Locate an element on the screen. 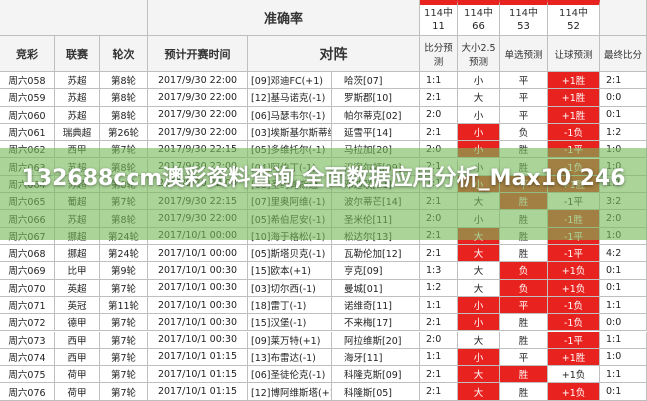 This screenshot has width=647, height=401. table-cell: 不来梅[17] is located at coordinates (376, 323).